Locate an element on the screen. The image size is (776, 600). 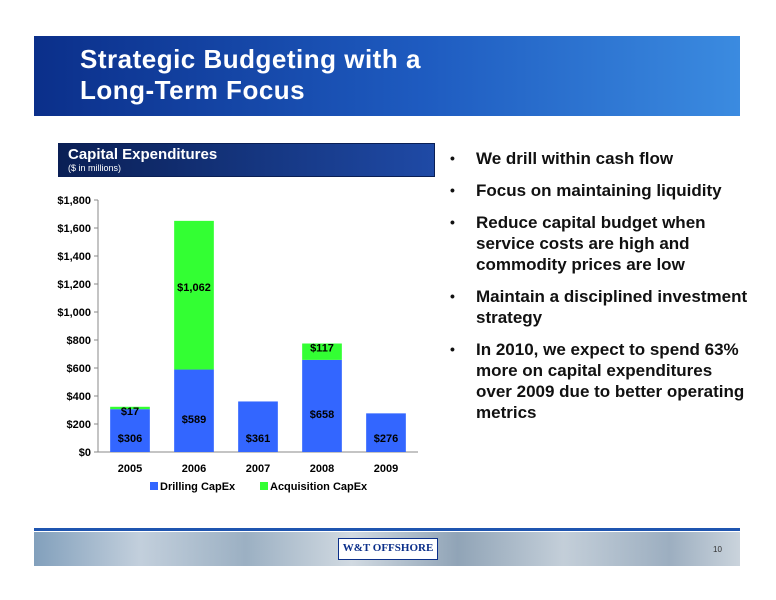
bullet-item: • We drill within cash flow is located at coordinates (598, 158).